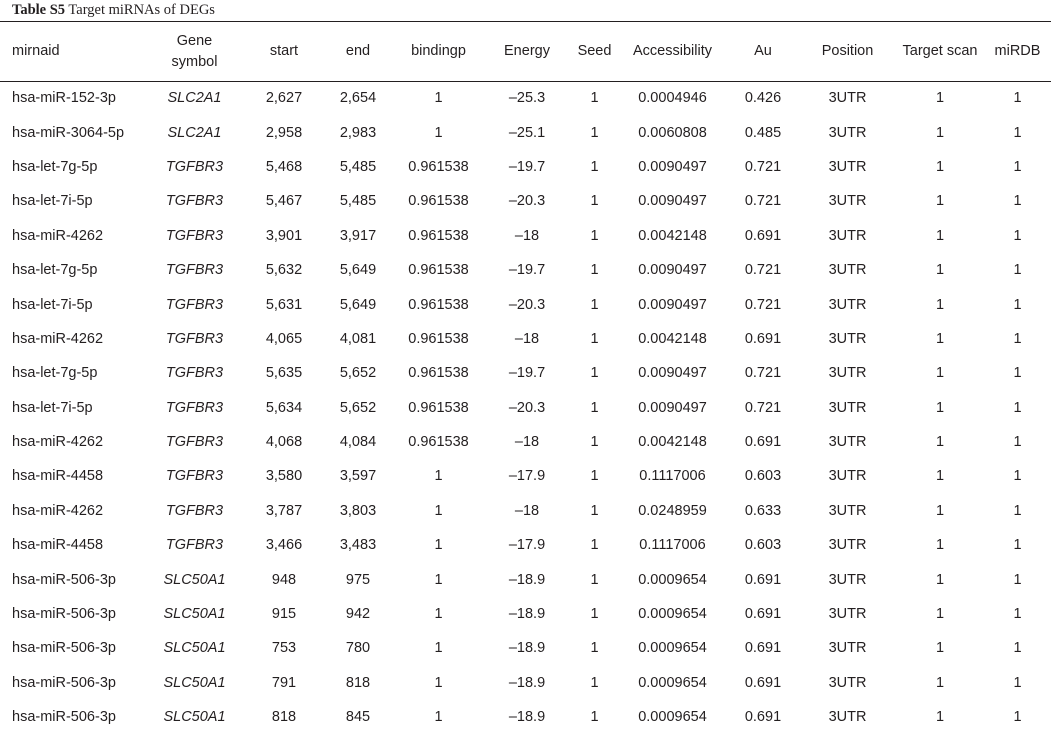  Describe the element at coordinates (763, 132) in the screenshot. I see `cell-au: 0.485` at that location.